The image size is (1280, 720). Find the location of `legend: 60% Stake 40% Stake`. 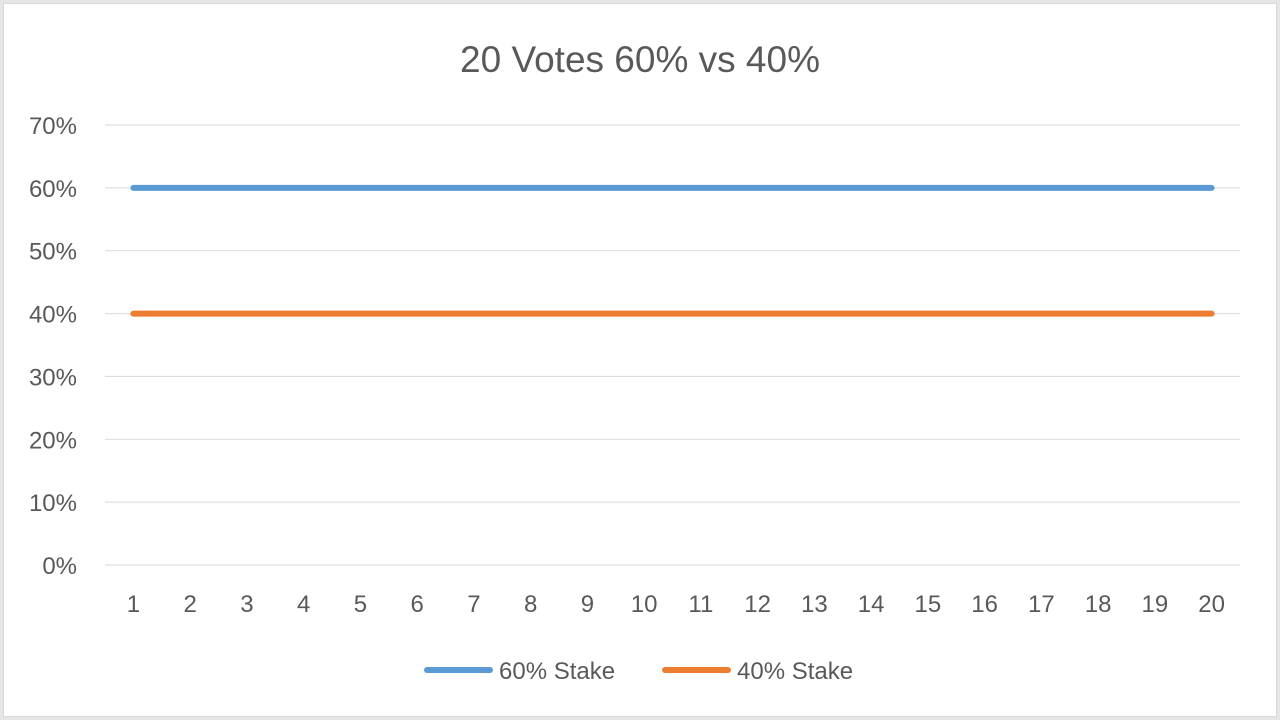

legend: 60% Stake 40% Stake is located at coordinates (638, 671).